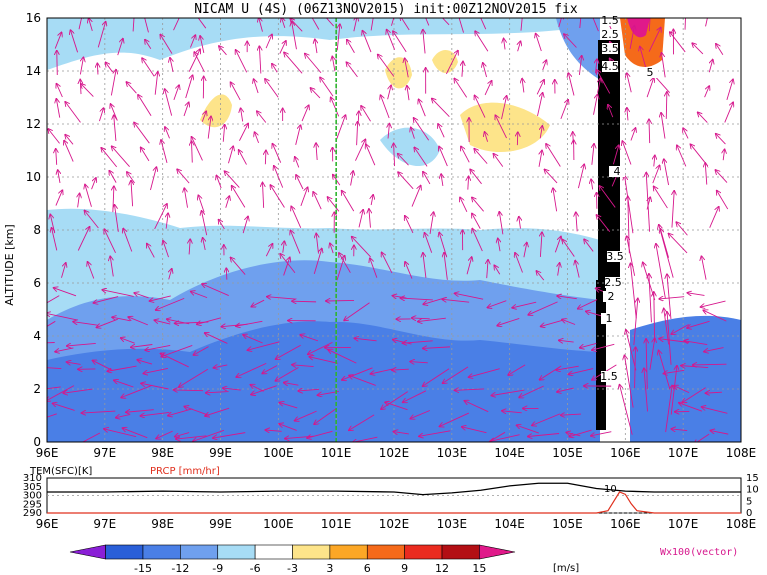 Image resolution: width=767 pixels, height=575 pixels. What do you see at coordinates (625, 524) in the screenshot?
I see `subplot-x-tick: 106E` at bounding box center [625, 524].